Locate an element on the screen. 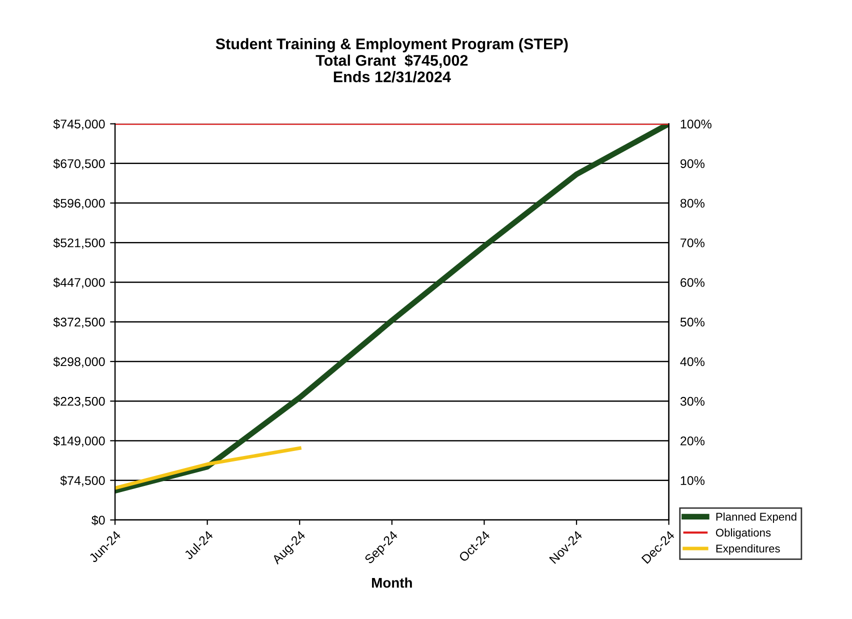  y2-tick-label: 70% is located at coordinates (692, 243).